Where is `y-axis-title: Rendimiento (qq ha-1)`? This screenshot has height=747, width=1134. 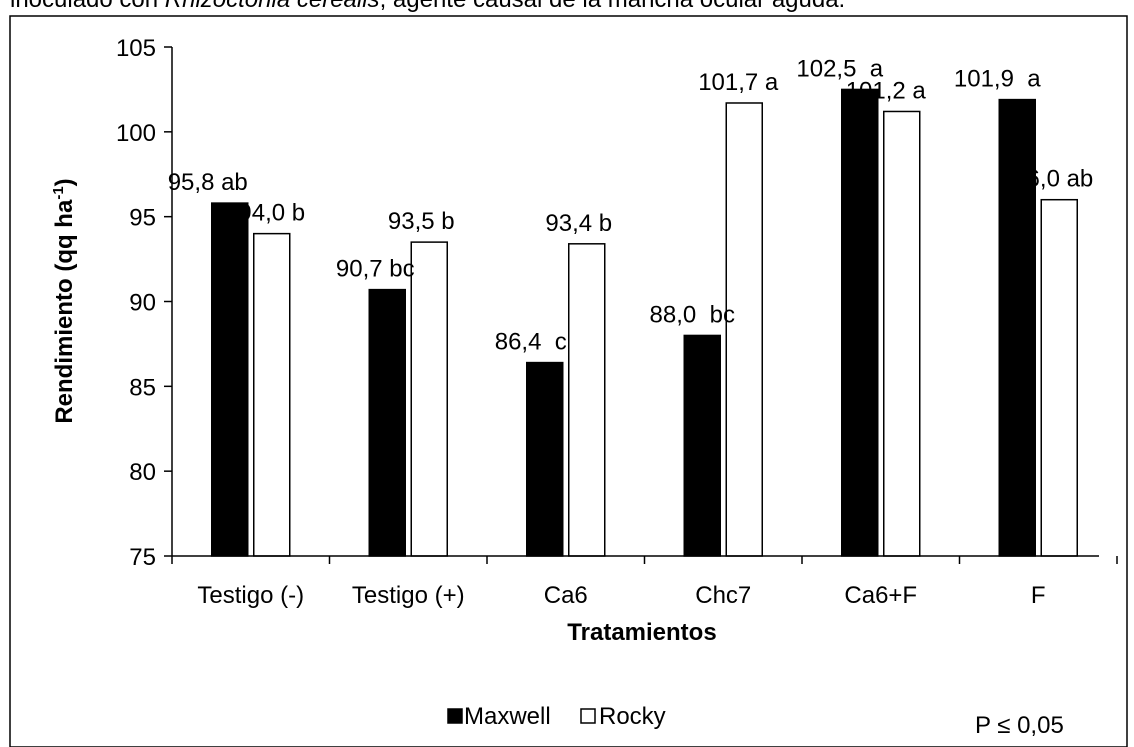 y-axis-title: Rendimiento (qq ha-1) is located at coordinates (64, 300).